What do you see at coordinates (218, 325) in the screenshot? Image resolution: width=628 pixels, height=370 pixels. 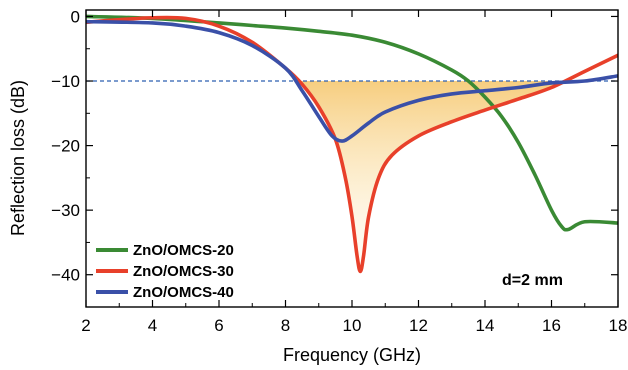 I see `x-tick-label: 6` at bounding box center [218, 325].